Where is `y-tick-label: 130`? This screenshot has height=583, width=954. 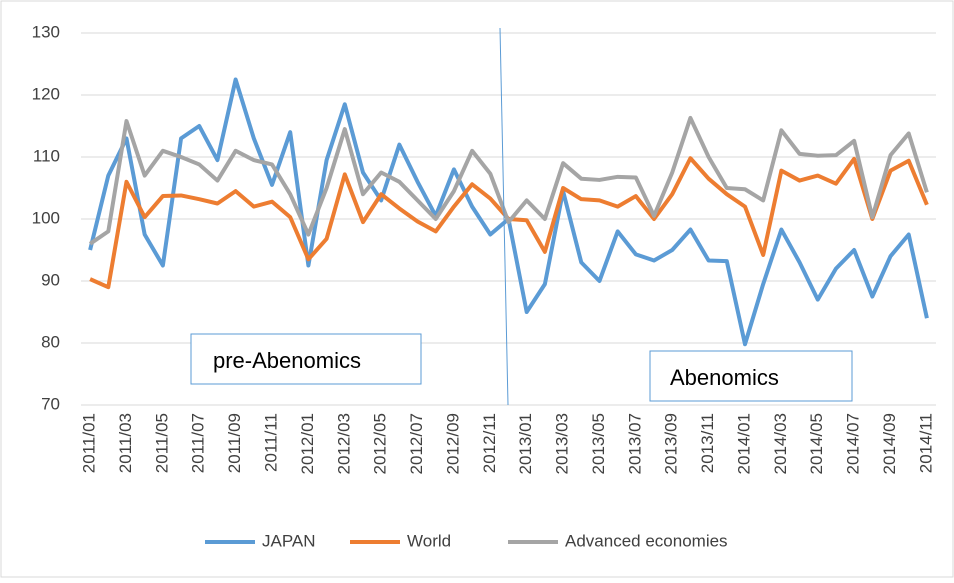 y-tick-label: 130 is located at coordinates (46, 31).